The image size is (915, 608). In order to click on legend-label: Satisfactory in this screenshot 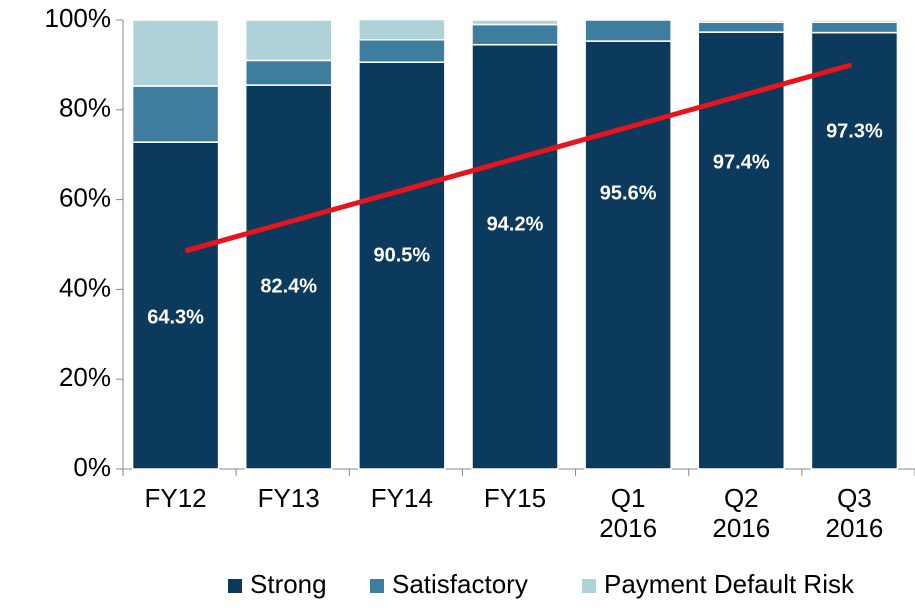, I will do `click(460, 584)`.